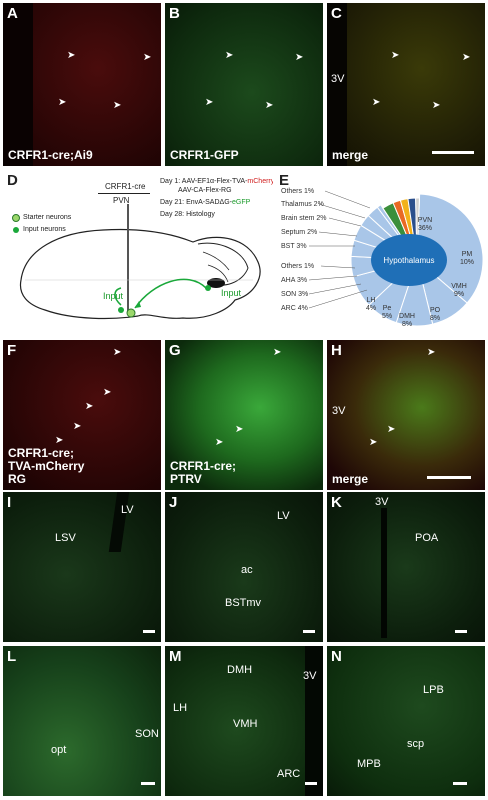 The width and height of the screenshot is (488, 800). I want to click on pie-label-brainstem: Brain stem 2%, so click(304, 218).